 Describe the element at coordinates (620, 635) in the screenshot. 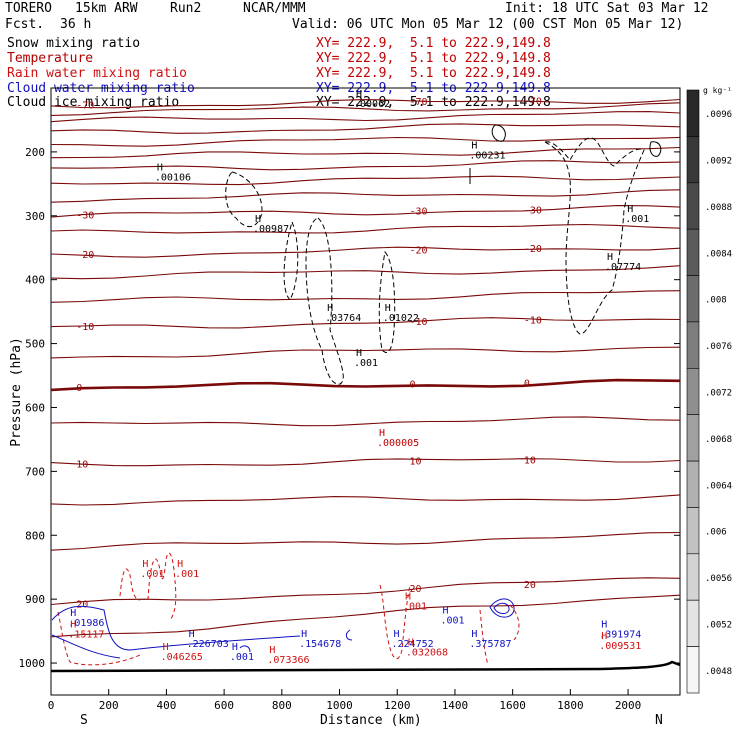

I see `maximum-value: .391974` at that location.